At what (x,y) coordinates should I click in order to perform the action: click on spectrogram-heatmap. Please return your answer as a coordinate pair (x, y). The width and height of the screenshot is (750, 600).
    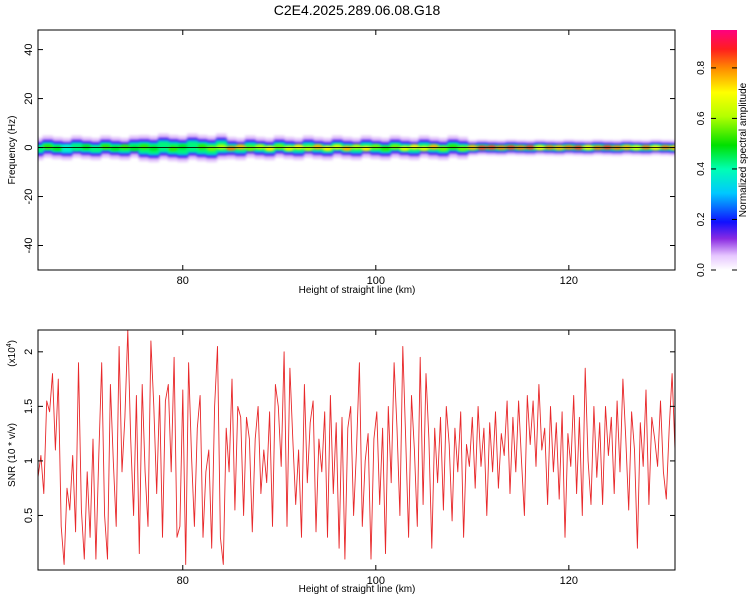
    Looking at the image, I should click on (356, 148).